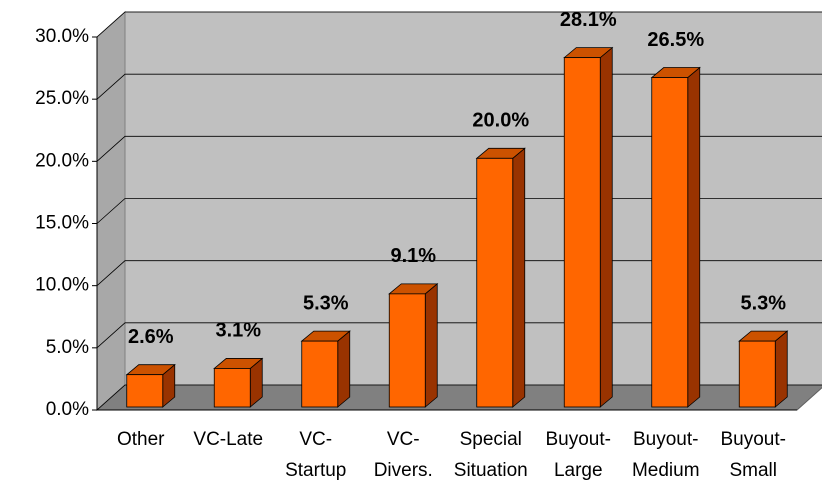  I want to click on value-label: 26.5%, so click(675, 40).